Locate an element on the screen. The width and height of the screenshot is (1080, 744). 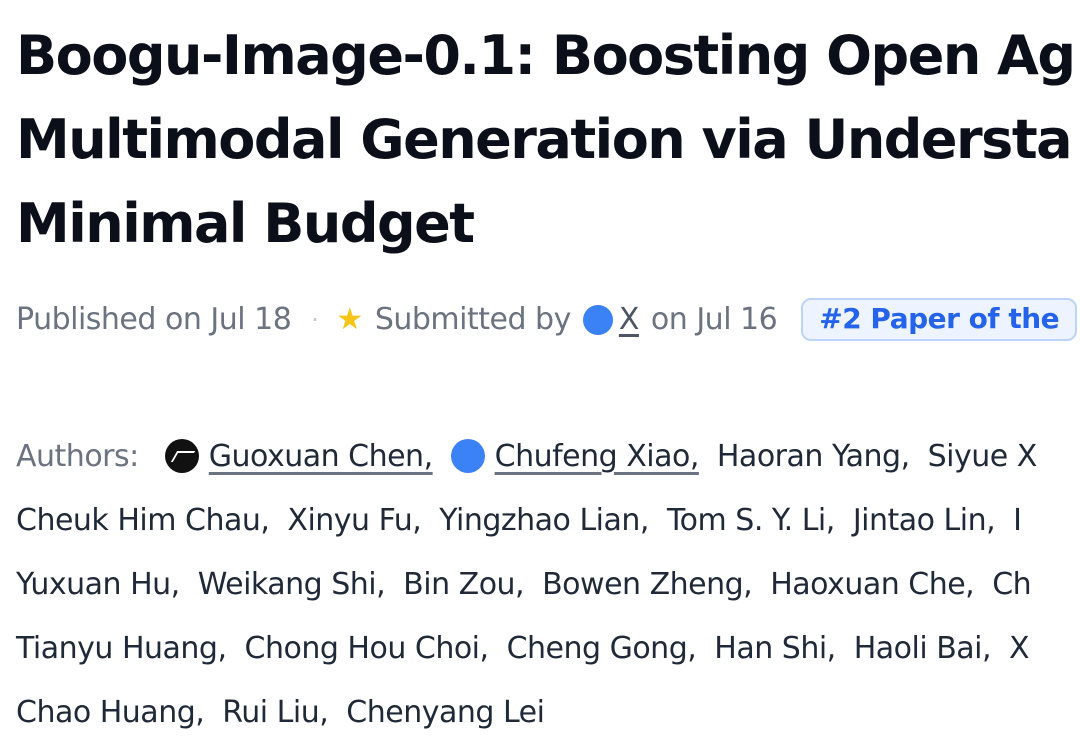
title-line-2: Multimodal Generation via Understa is located at coordinates (544, 139).